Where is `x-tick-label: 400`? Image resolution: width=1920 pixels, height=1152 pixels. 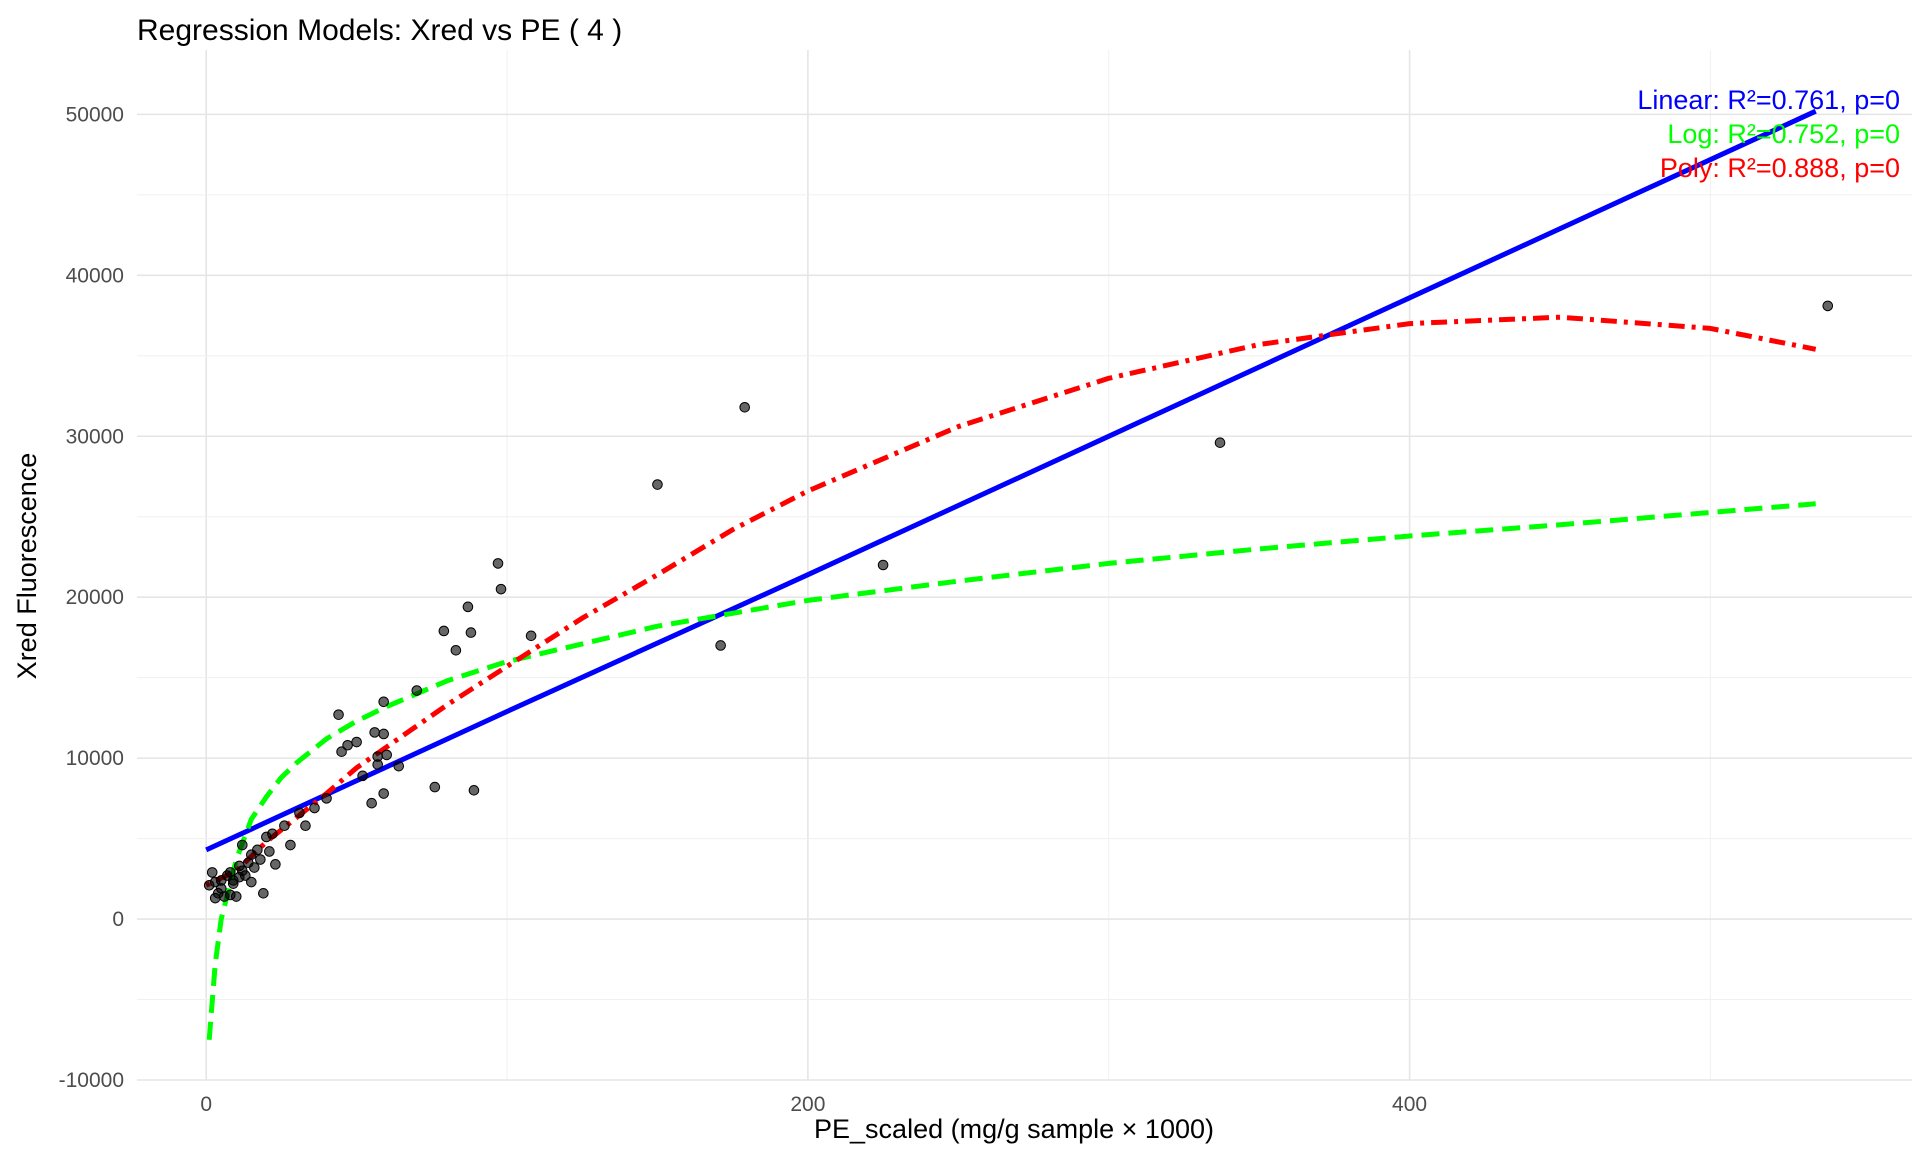 x-tick-label: 400 is located at coordinates (1409, 1104).